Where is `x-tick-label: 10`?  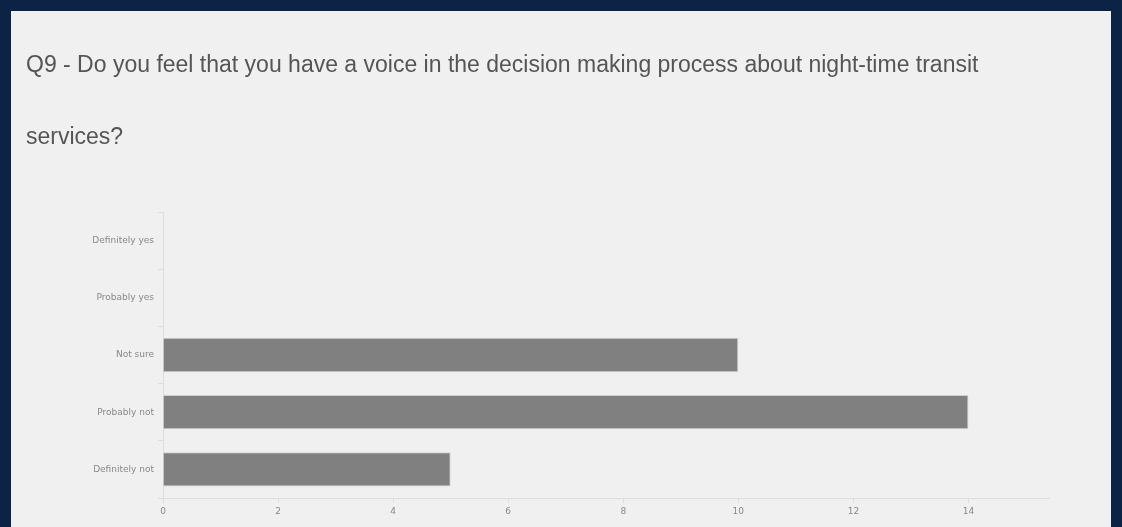 x-tick-label: 10 is located at coordinates (738, 510).